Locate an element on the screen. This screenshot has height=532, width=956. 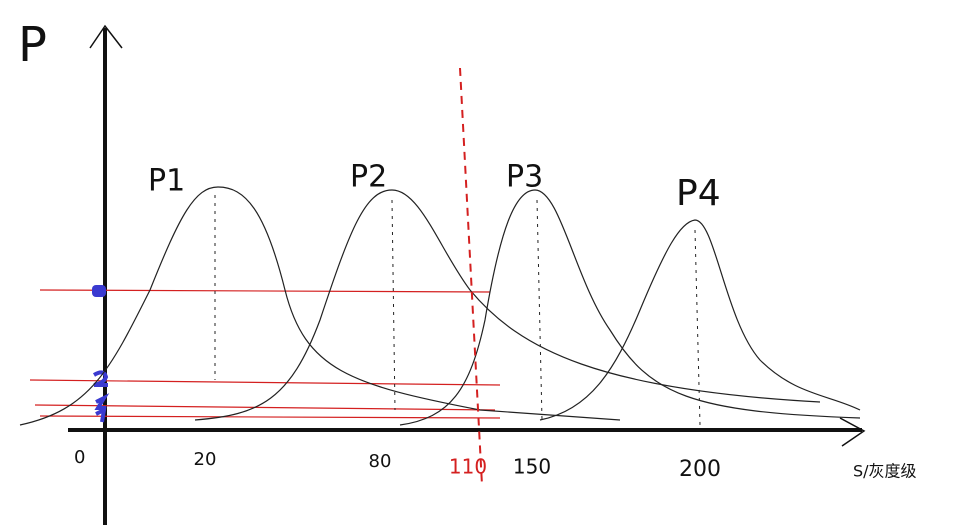
curve-label: P3 is located at coordinates (524, 177).